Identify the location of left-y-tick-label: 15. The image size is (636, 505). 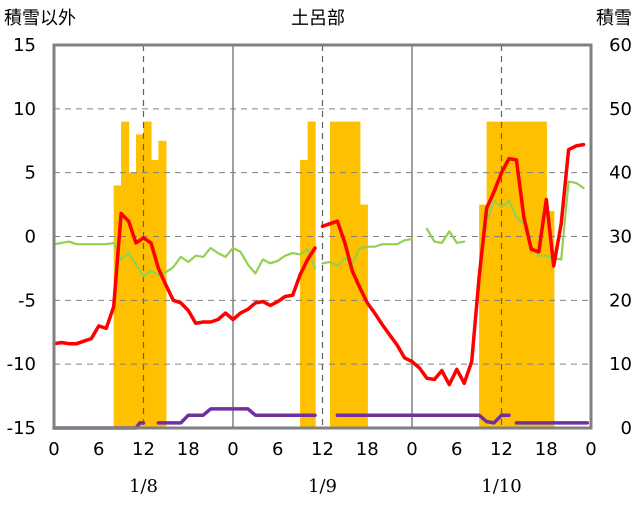
(24, 45).